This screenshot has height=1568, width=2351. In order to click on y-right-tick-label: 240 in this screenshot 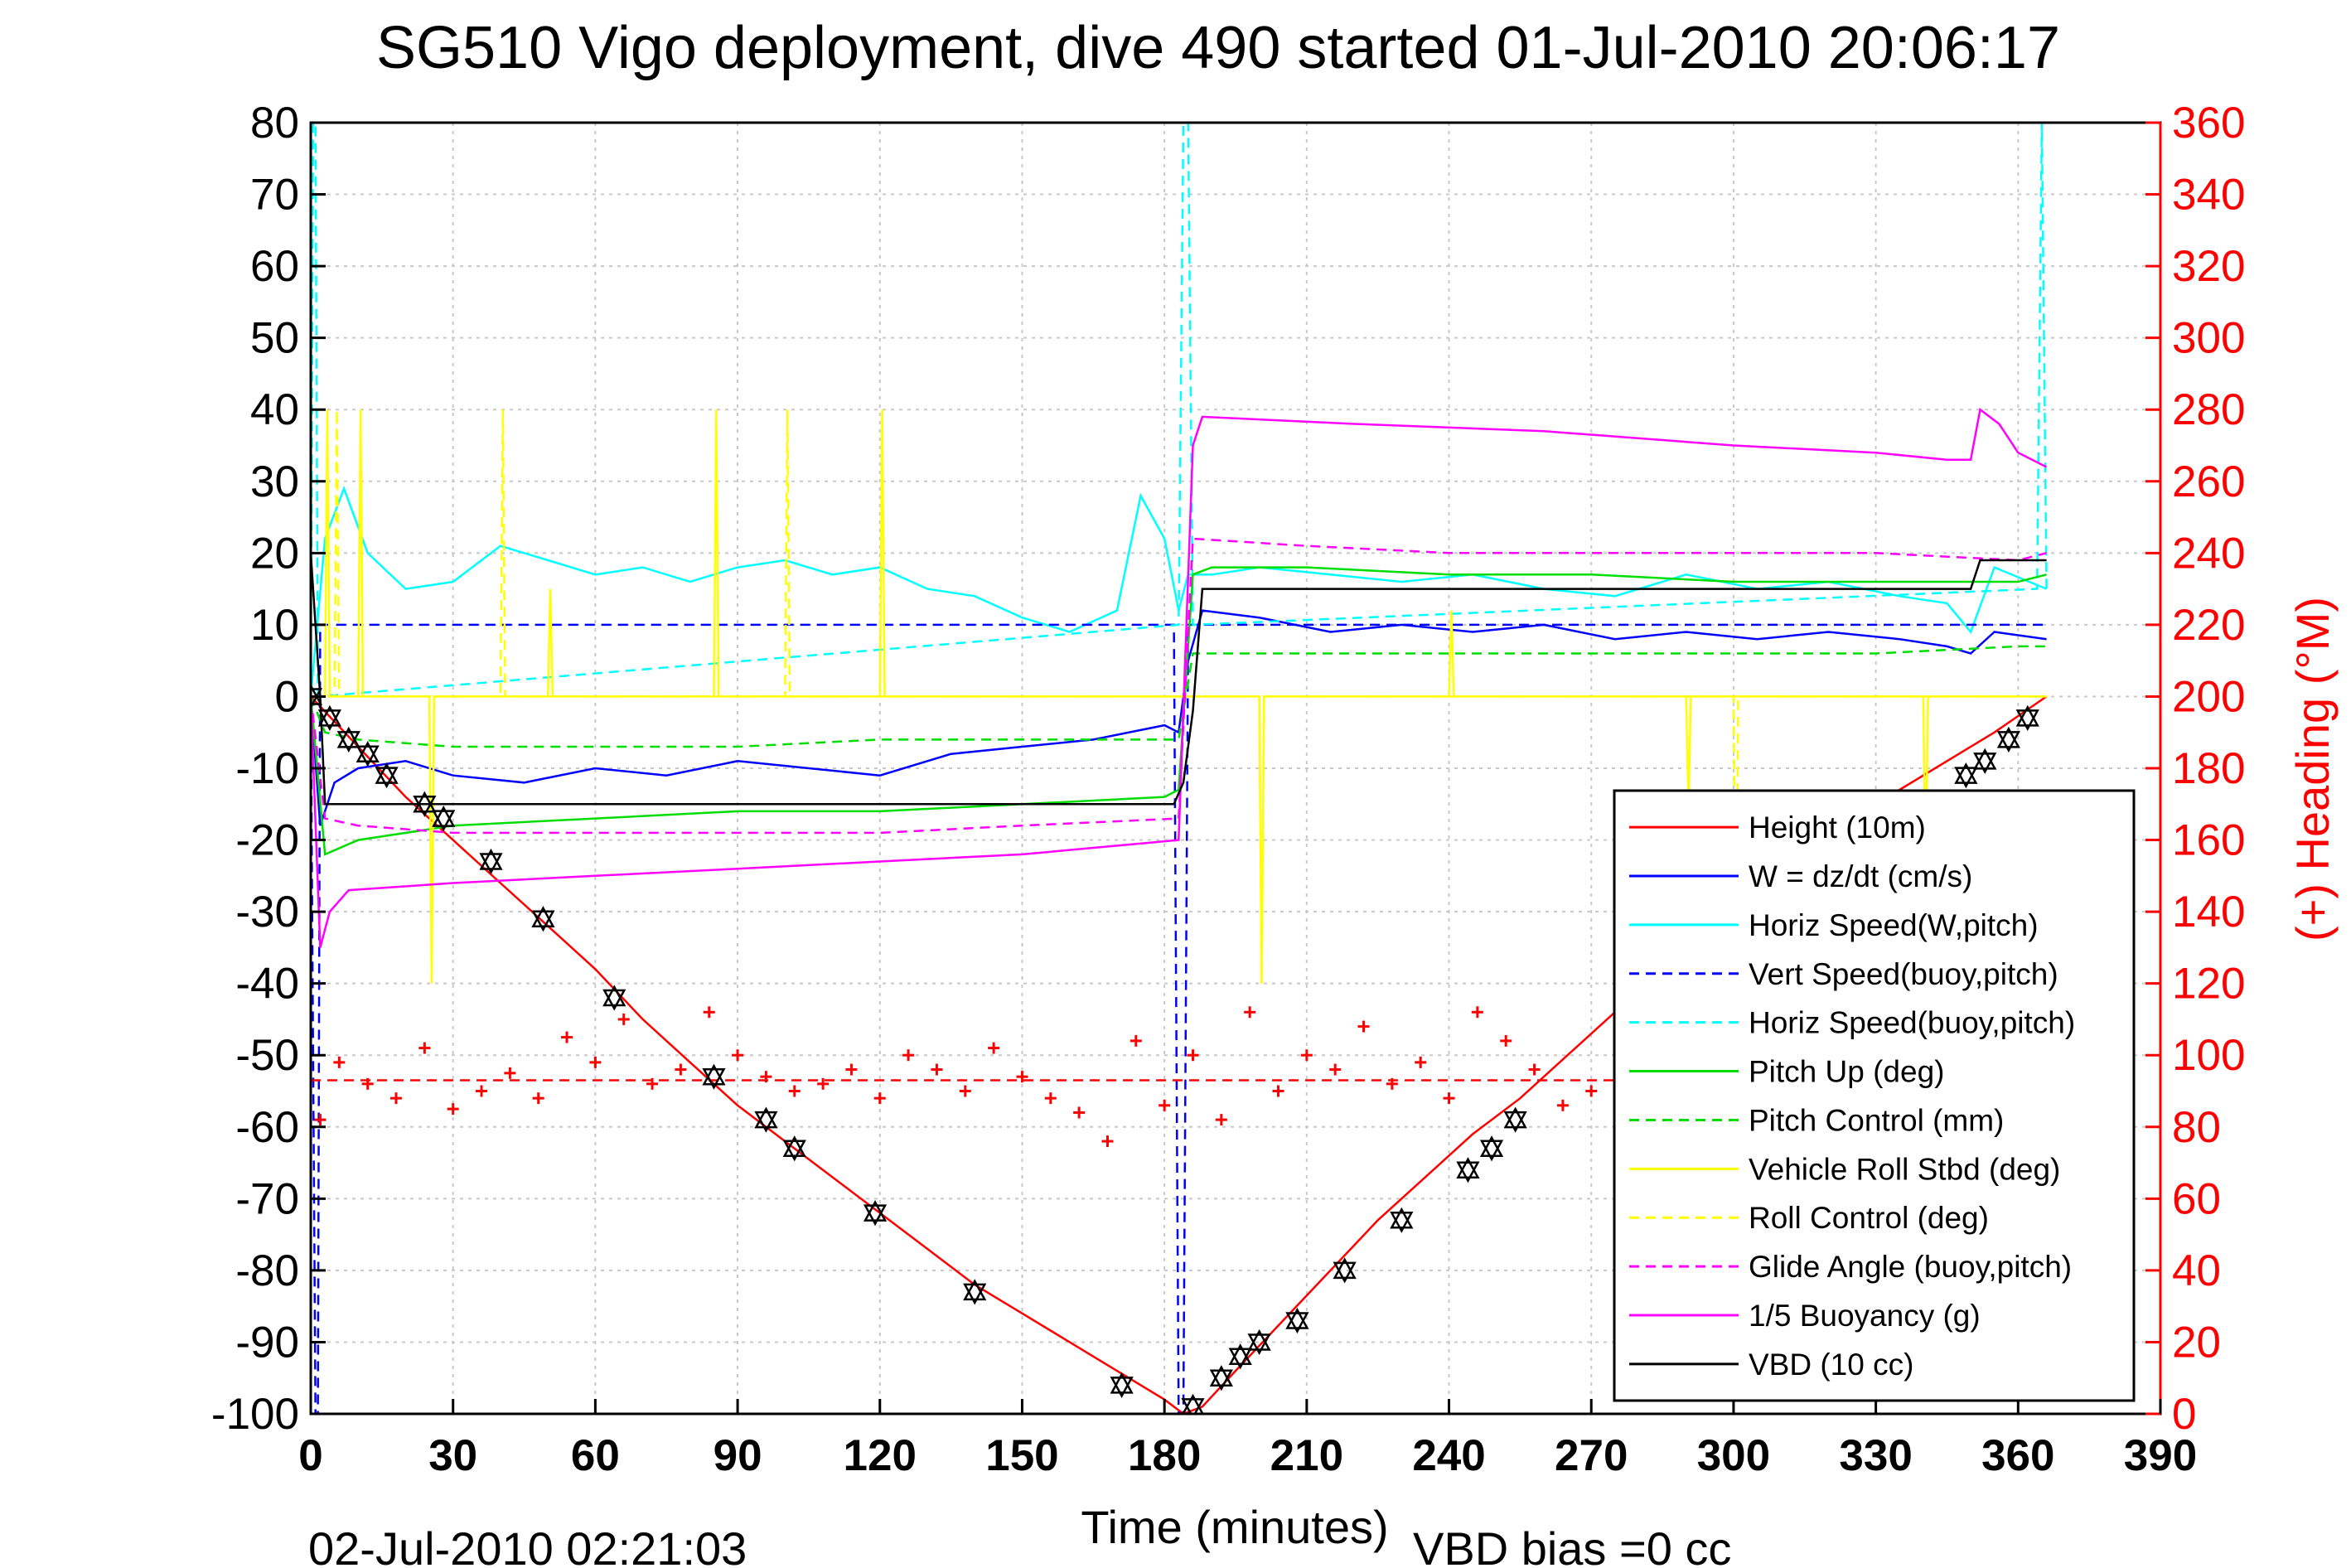, I will do `click(2209, 553)`.